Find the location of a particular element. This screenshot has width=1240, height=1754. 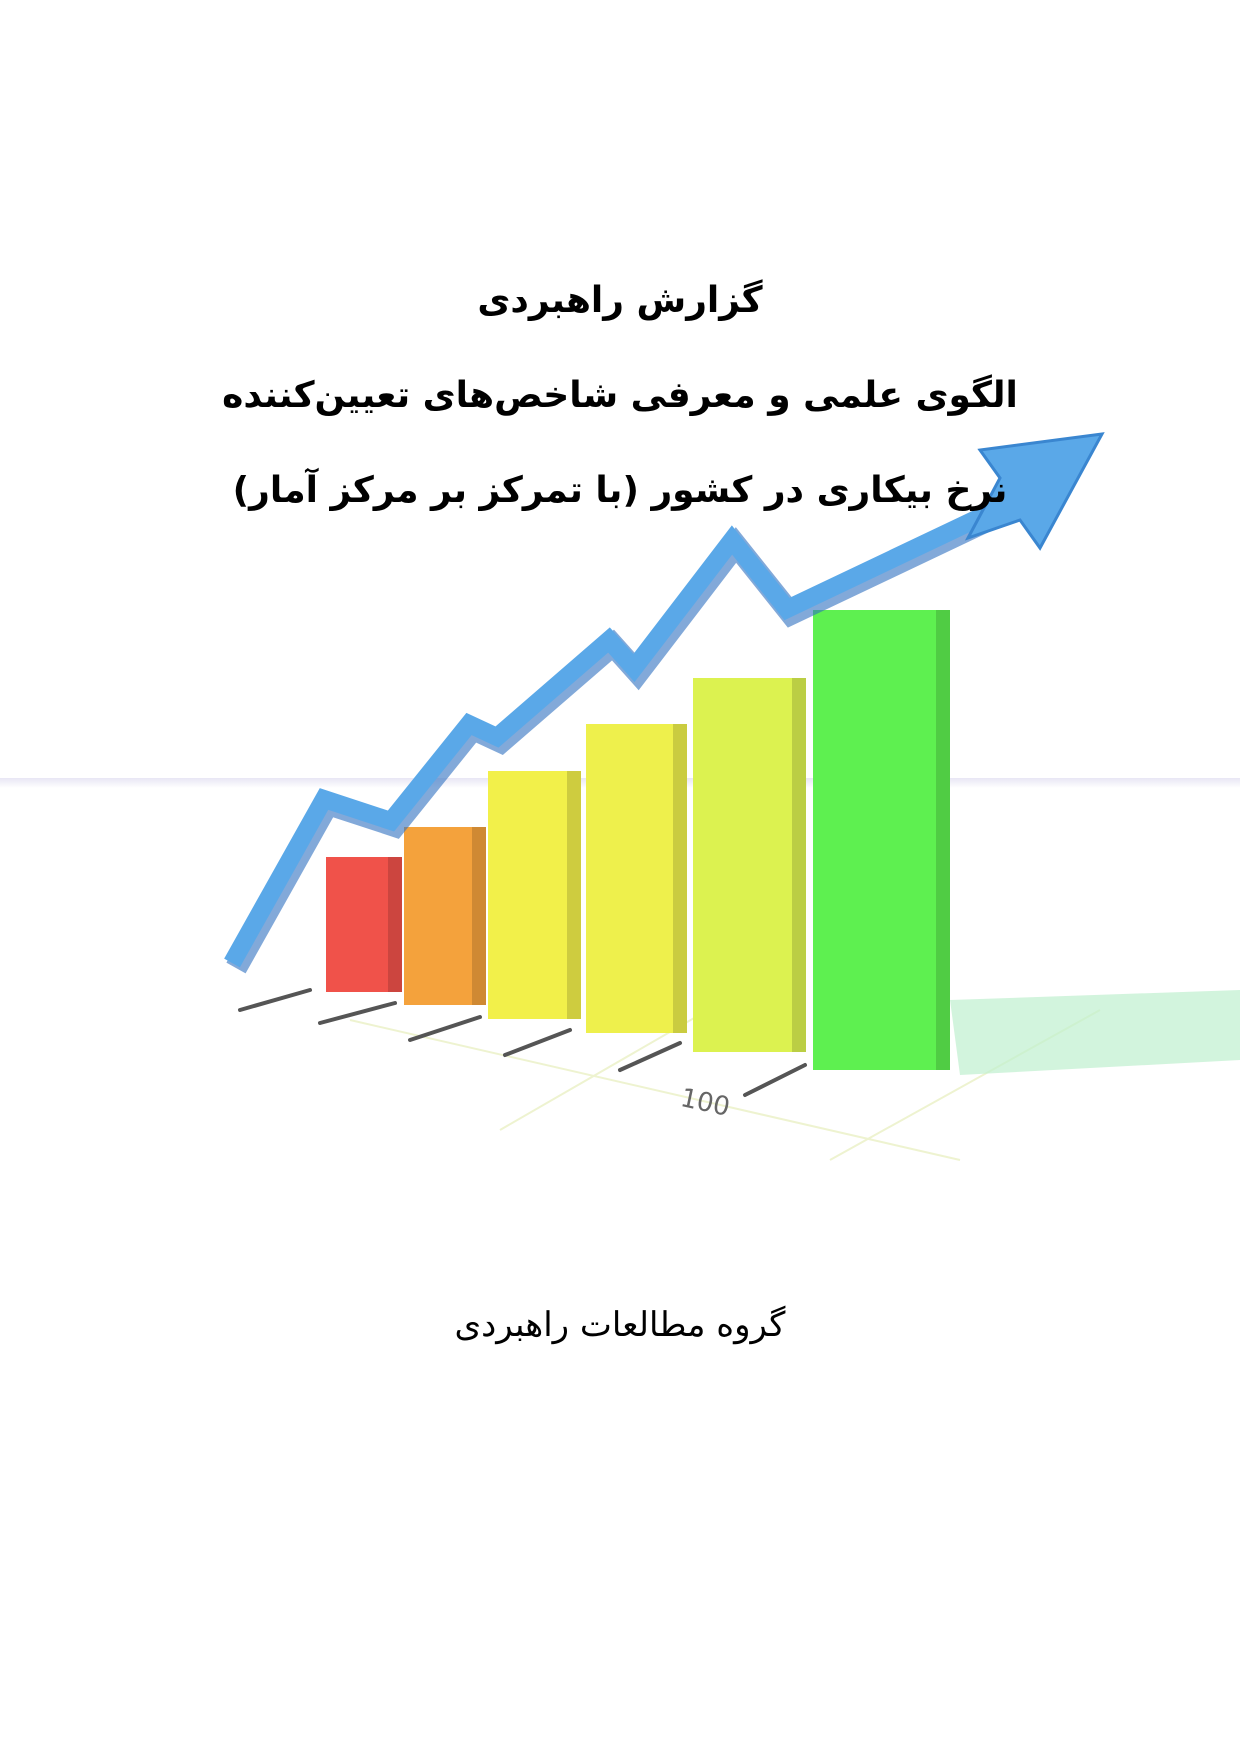

publisher-name: گروه مطالعات راهبردی is located at coordinates (620, 1325).